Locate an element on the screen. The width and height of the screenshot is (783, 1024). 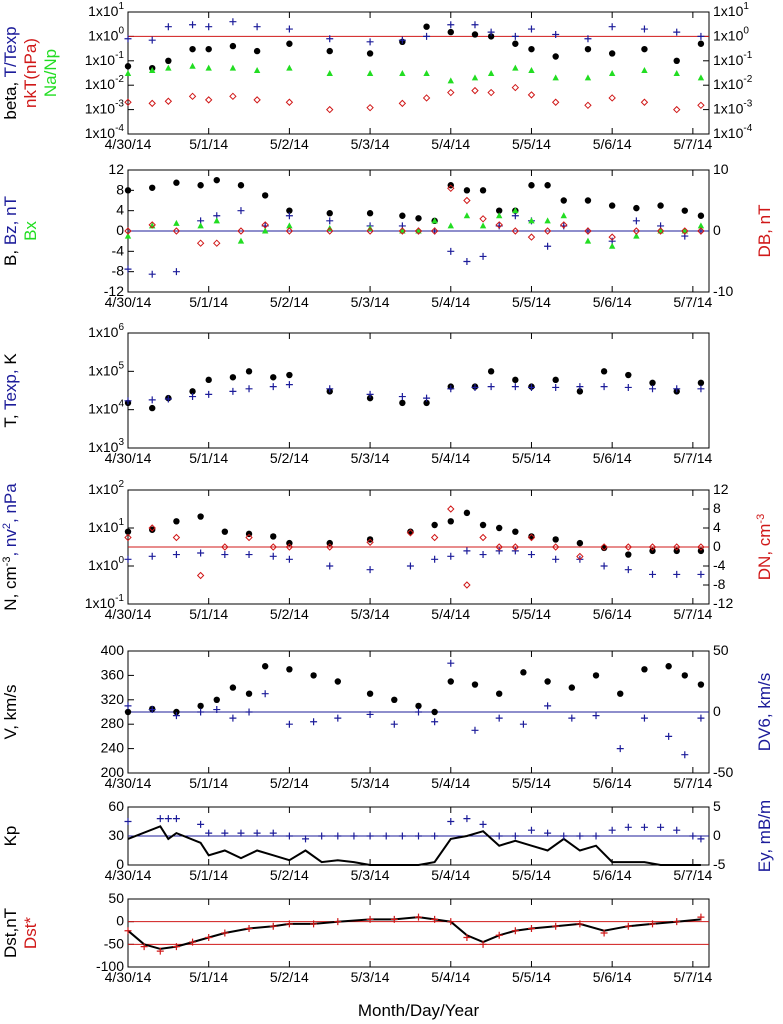
right-tick-label-exponent: -4 is located at coordinates (747, 128).